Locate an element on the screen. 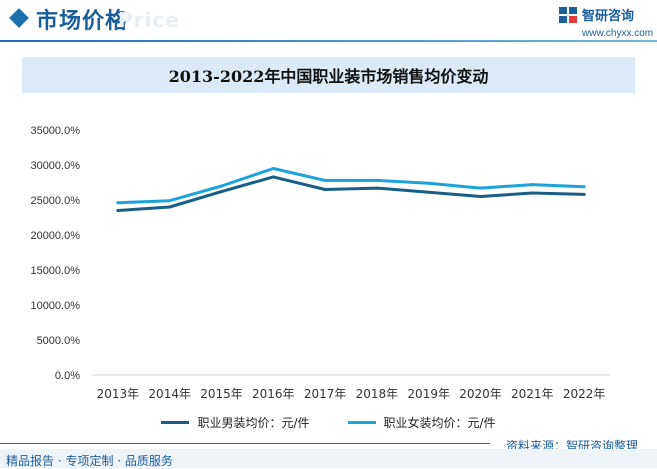 This screenshot has width=657, height=469. y-tick-label: 35000.0% is located at coordinates (55, 131).